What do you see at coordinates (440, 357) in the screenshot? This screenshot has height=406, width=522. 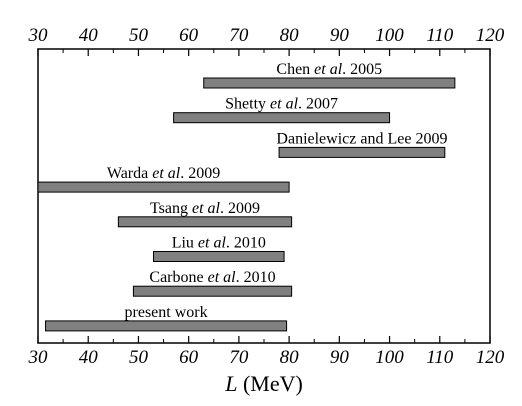 I see `x-tick-label-bottom: 110` at bounding box center [440, 357].